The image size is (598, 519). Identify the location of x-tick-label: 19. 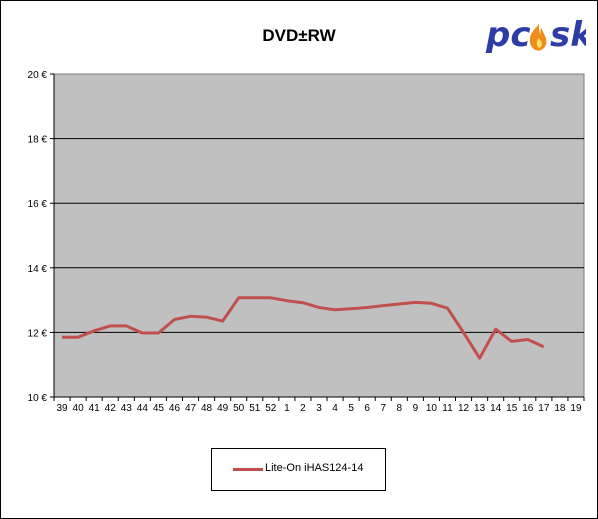
(576, 408).